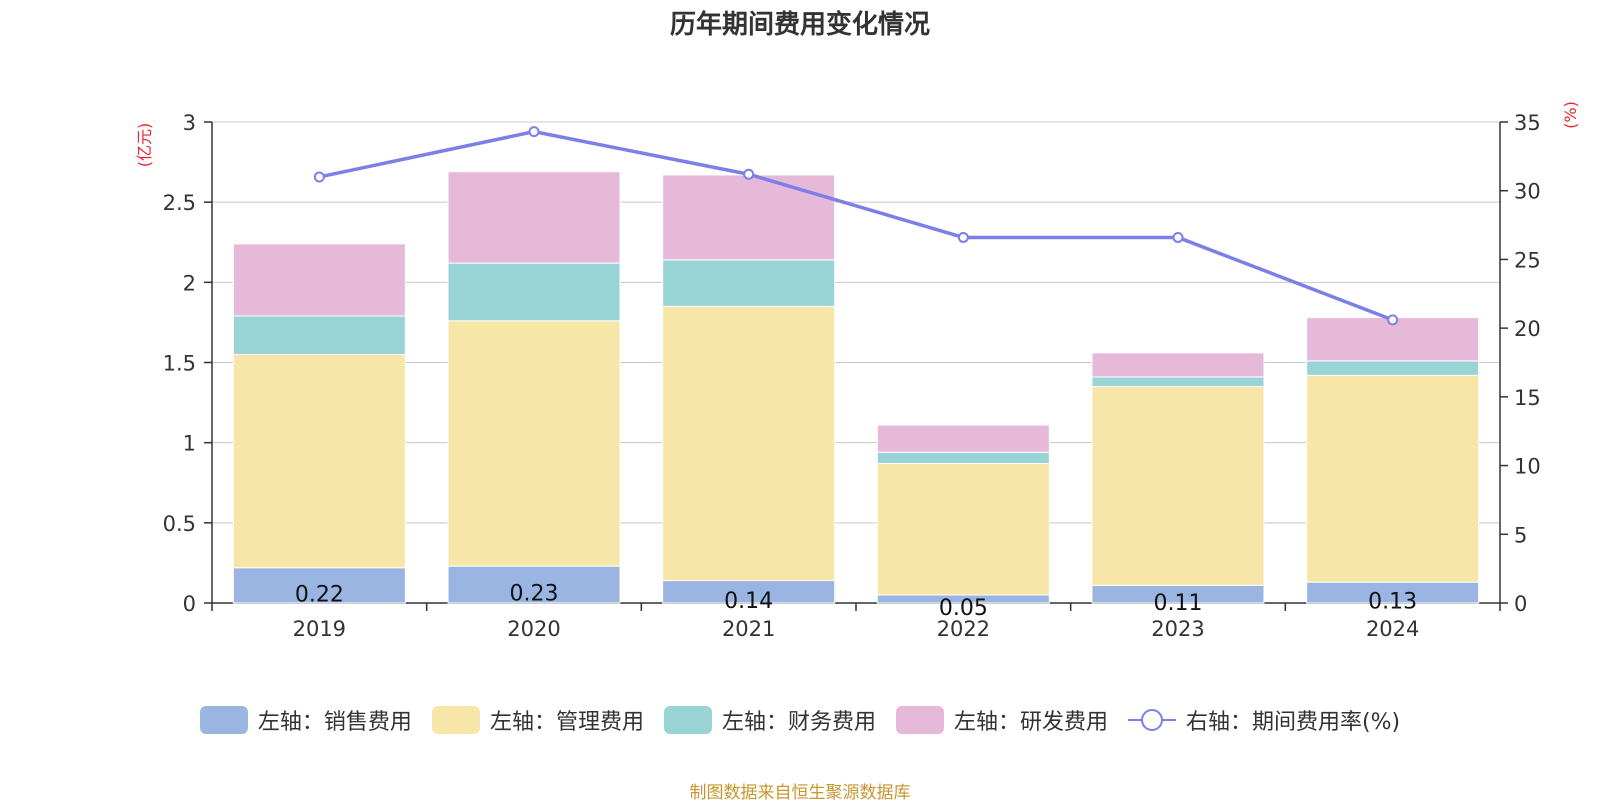 This screenshot has width=1600, height=803. I want to click on legend-item: 左轴：研发费用, so click(1001, 720).